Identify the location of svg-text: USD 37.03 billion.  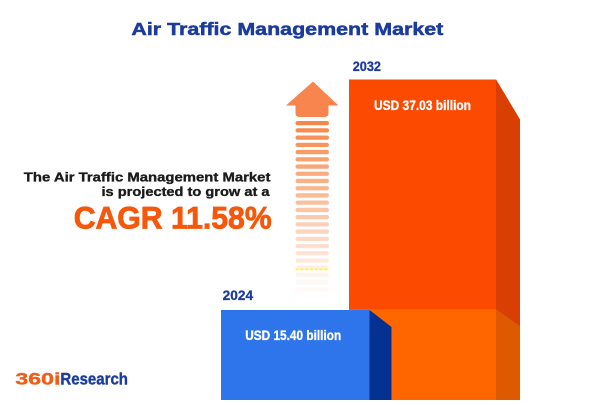
(422, 105).